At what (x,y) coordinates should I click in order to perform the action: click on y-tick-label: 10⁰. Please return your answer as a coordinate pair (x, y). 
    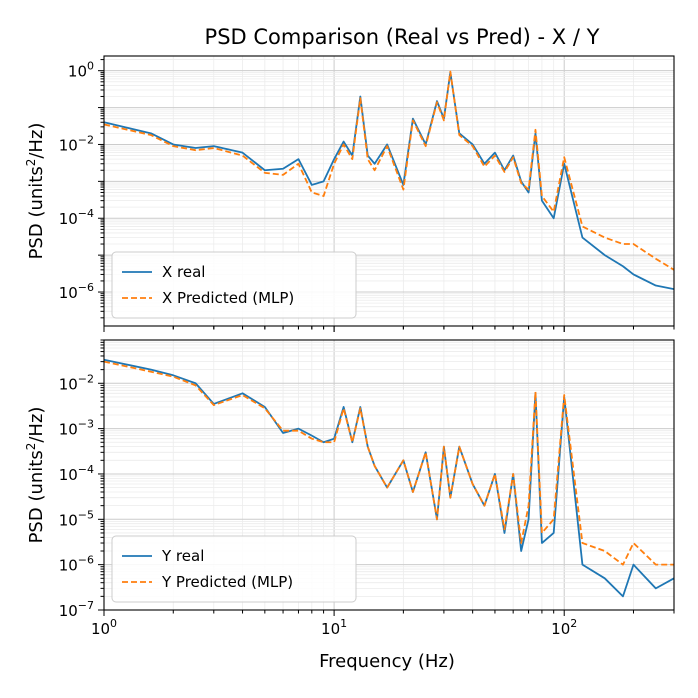
    Looking at the image, I should click on (81, 70).